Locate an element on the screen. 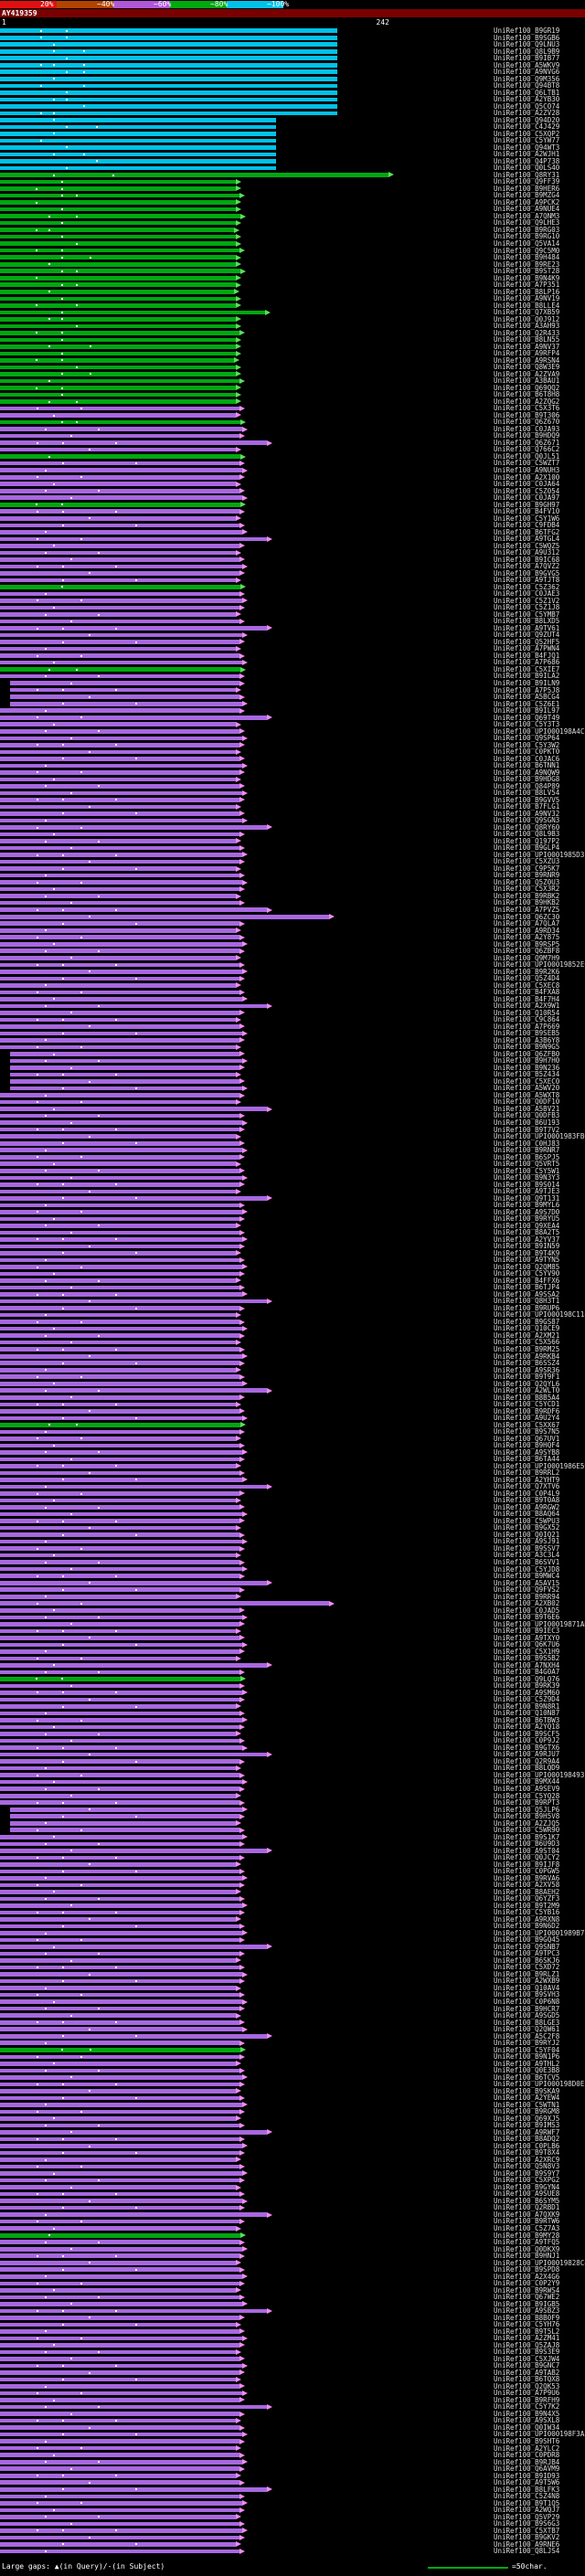 The width and height of the screenshot is (585, 2576). hit-label: UniRef100_A2ZM41 is located at coordinates (527, 2338).